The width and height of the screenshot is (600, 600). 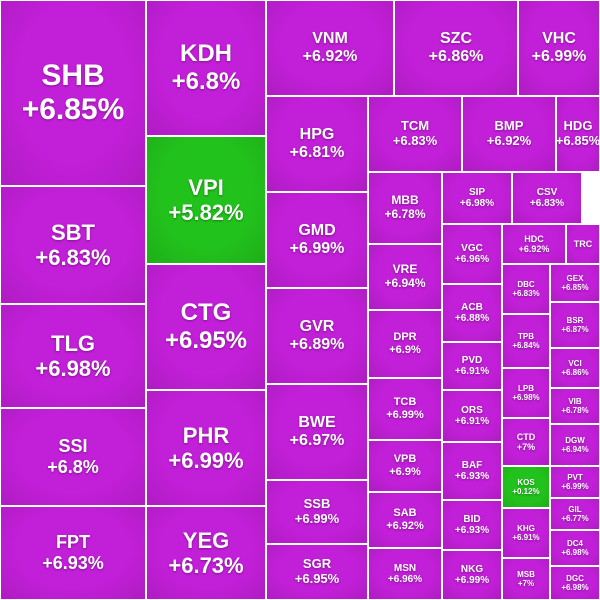 What do you see at coordinates (73, 457) in the screenshot?
I see `tile-ssi: SSI +6.8%` at bounding box center [73, 457].